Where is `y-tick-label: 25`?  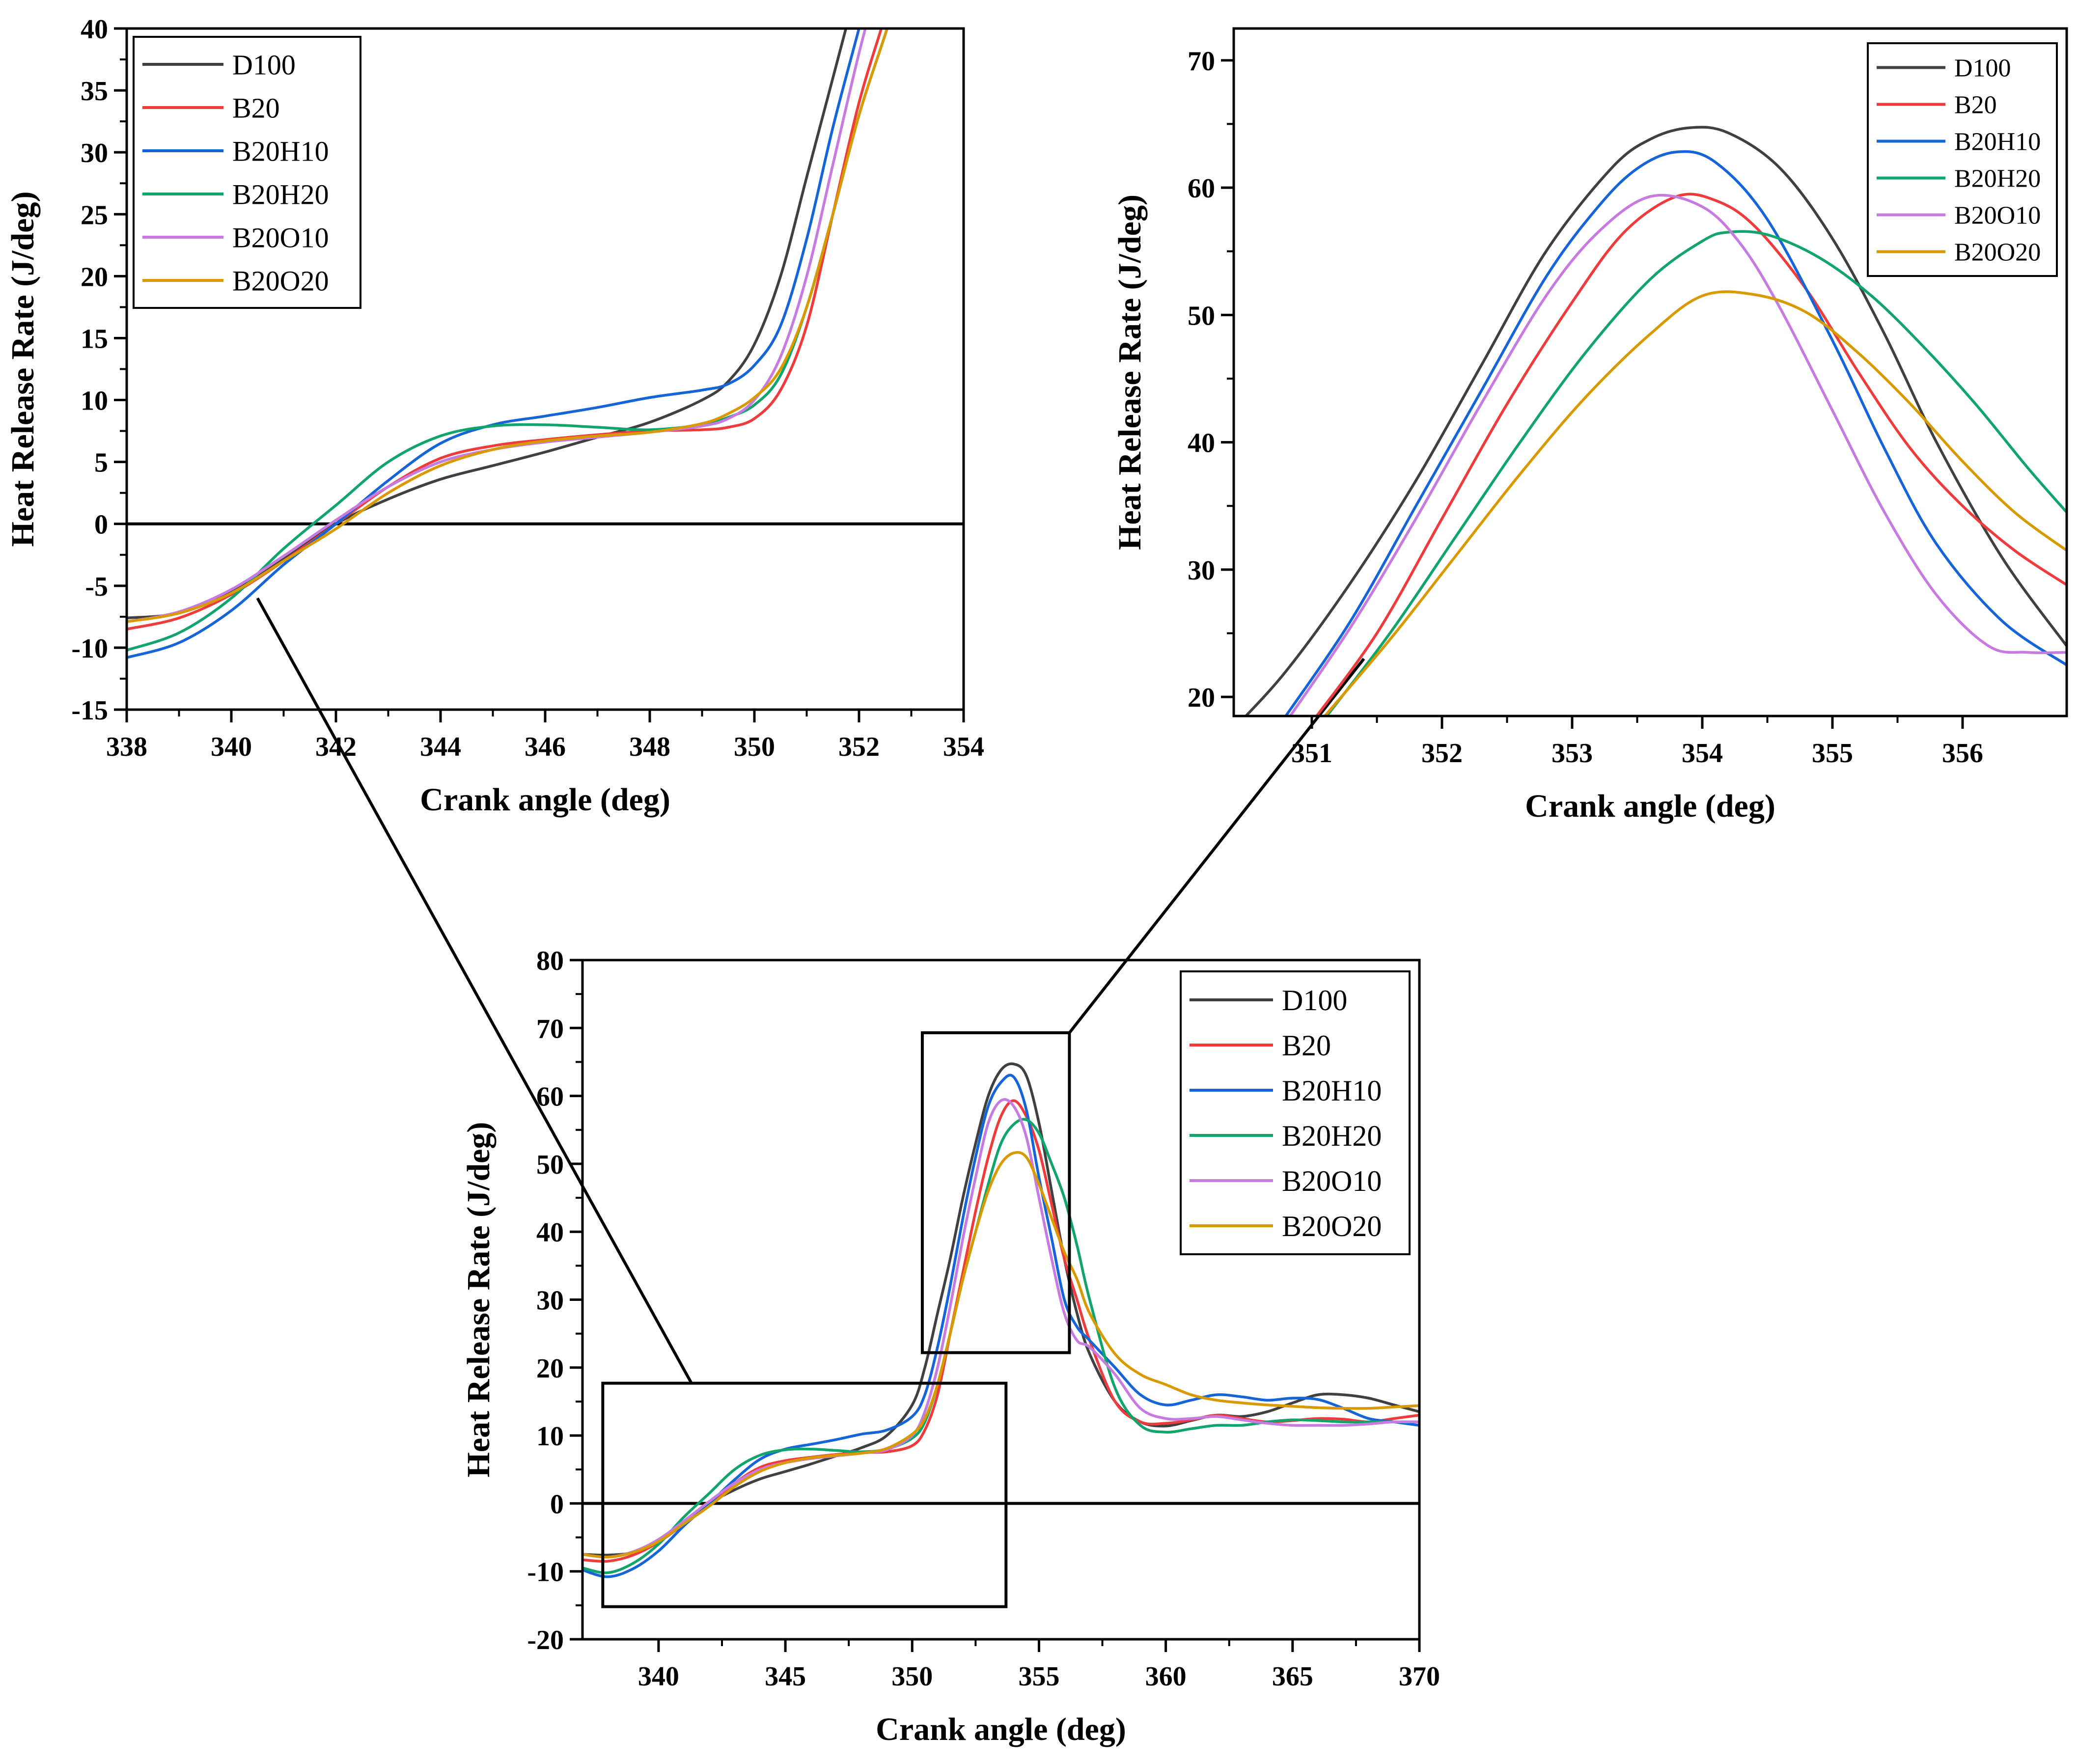
y-tick-label: 25 is located at coordinates (94, 215).